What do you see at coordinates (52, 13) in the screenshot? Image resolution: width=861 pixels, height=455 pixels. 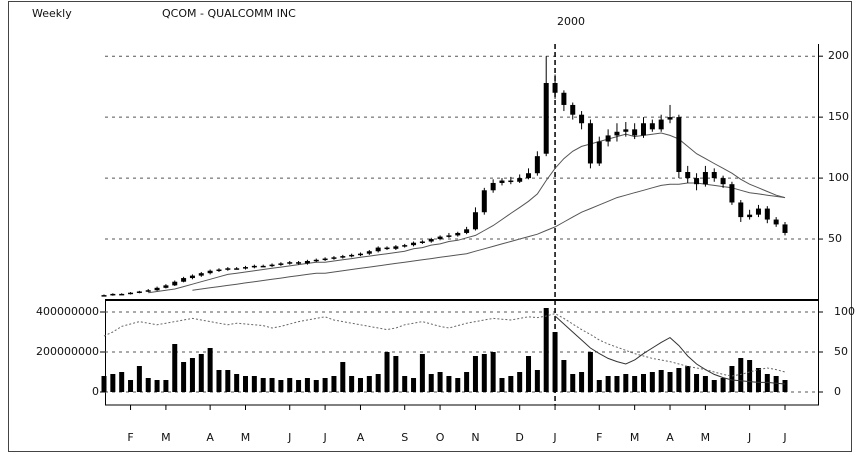 I see `chart-subtitle: Weekly` at bounding box center [52, 13].